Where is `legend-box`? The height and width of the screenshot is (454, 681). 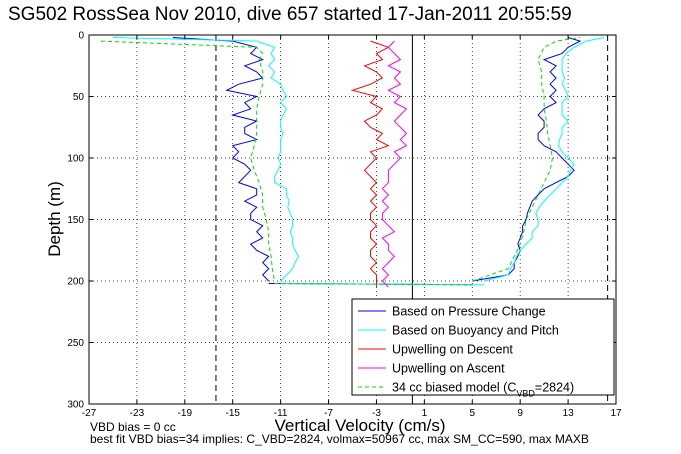
legend-box is located at coordinates (483, 347).